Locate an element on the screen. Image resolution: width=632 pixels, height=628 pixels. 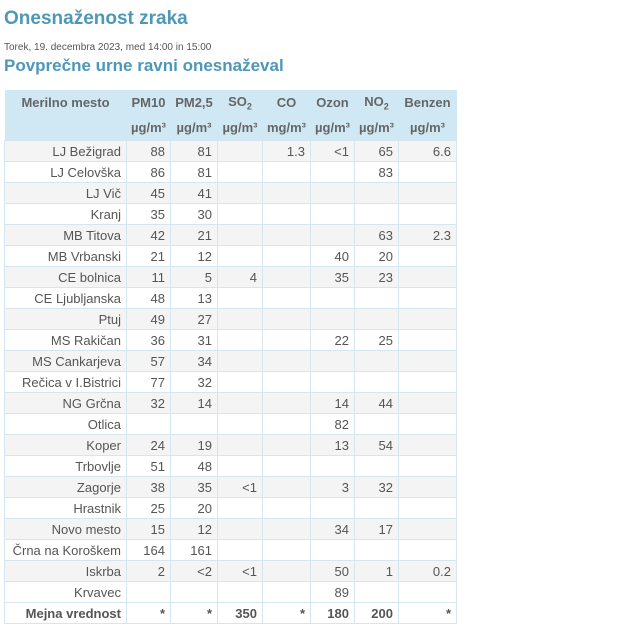
value-cell: 22 is located at coordinates (332, 340).